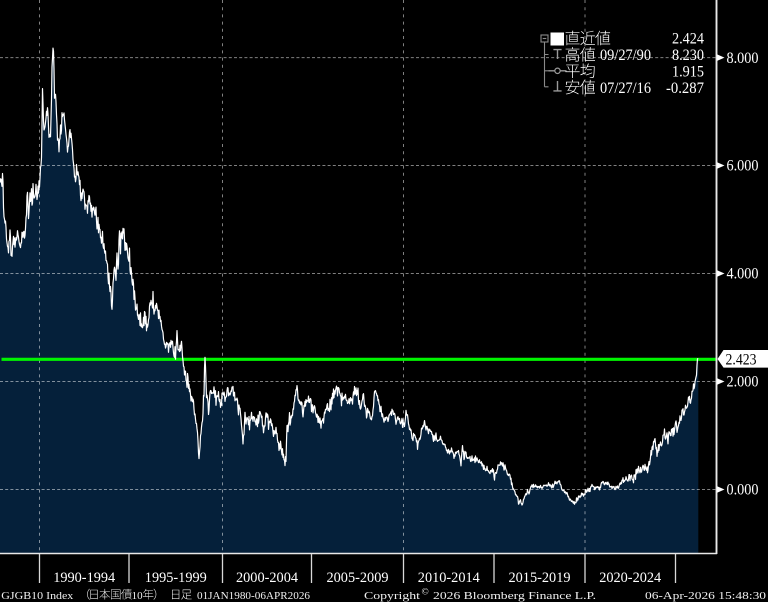  What do you see at coordinates (514, 596) in the screenshot?
I see `svg-text: 2026 Bloomberg Finance L.P.` at bounding box center [514, 596].